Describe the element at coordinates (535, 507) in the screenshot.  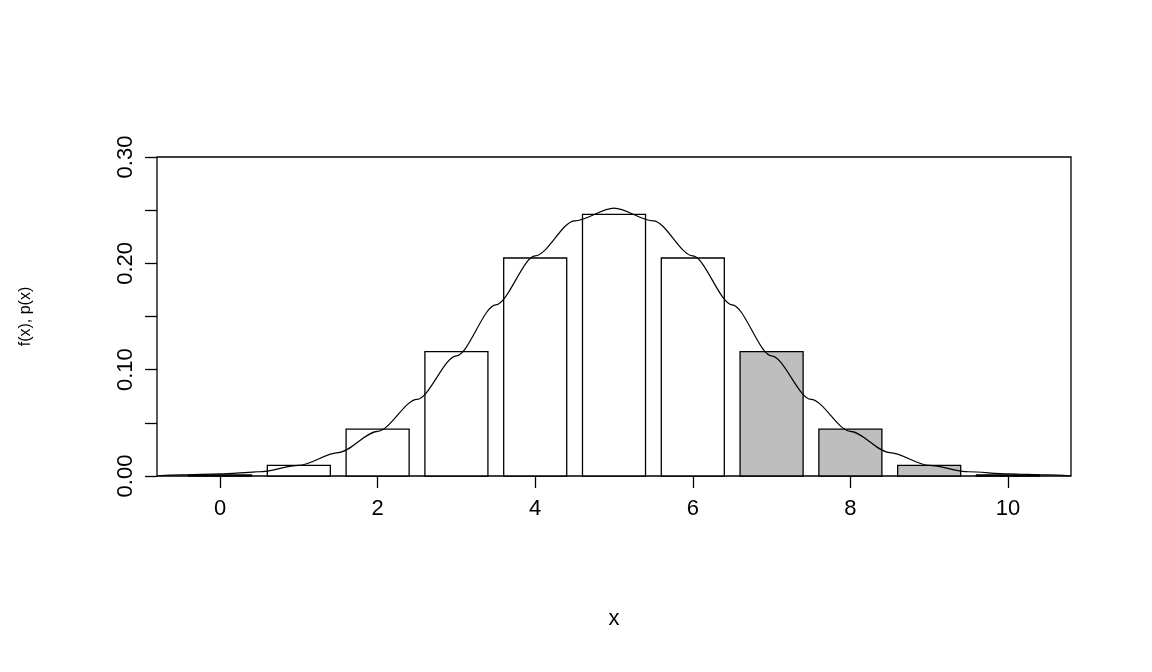
I see `x-tick-label: 4` at that location.